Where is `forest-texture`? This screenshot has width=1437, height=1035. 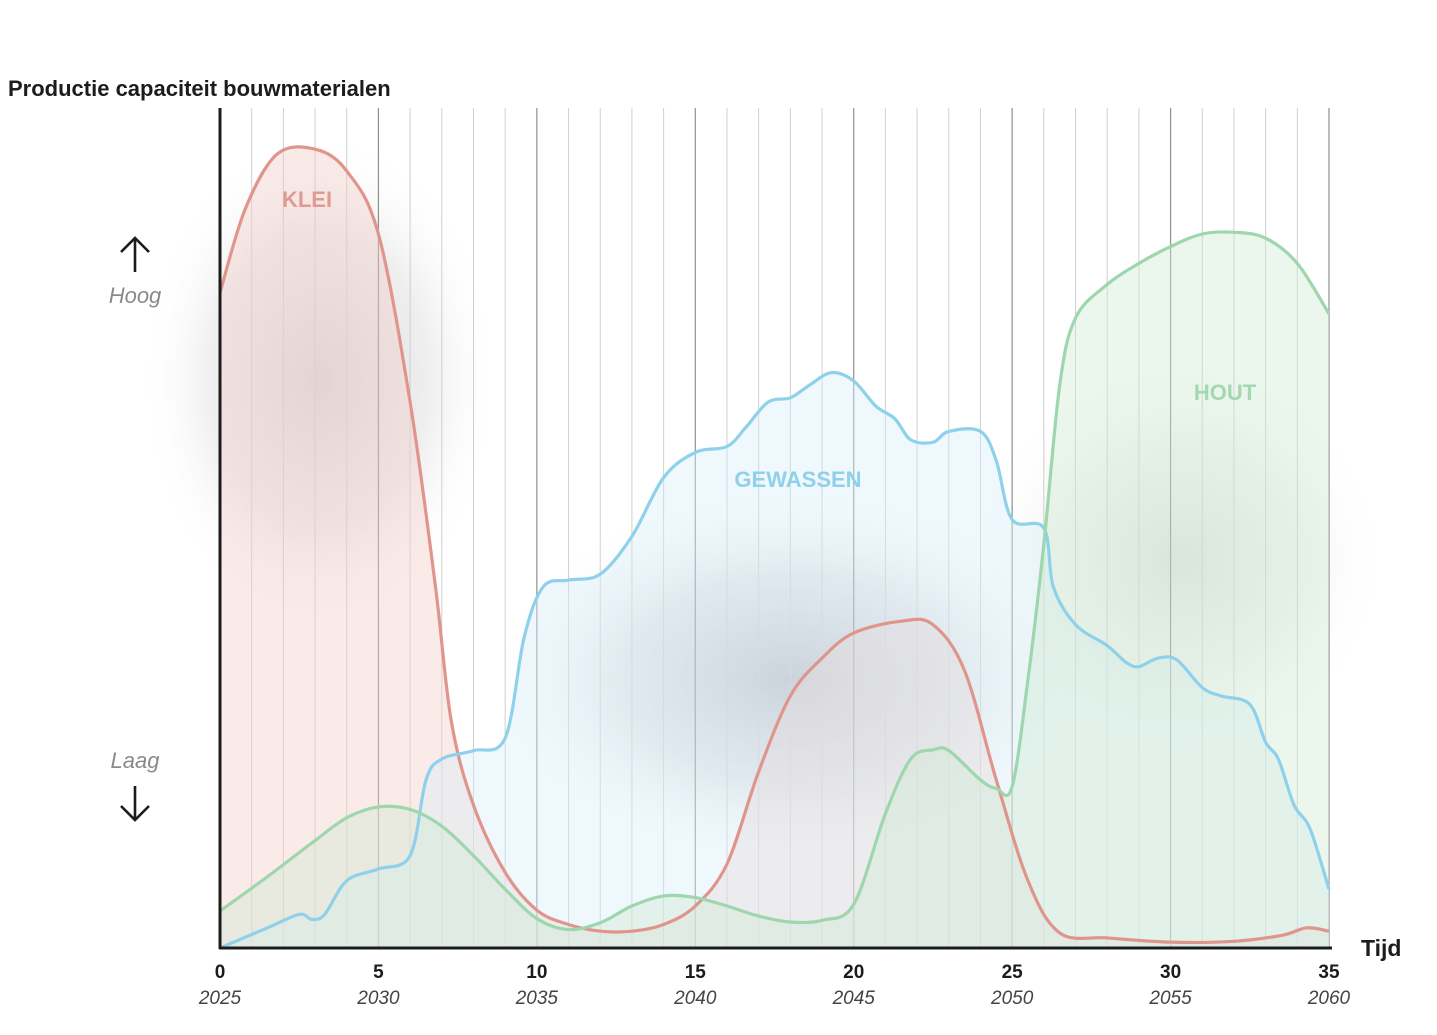
forest-texture is located at coordinates (1180, 560).